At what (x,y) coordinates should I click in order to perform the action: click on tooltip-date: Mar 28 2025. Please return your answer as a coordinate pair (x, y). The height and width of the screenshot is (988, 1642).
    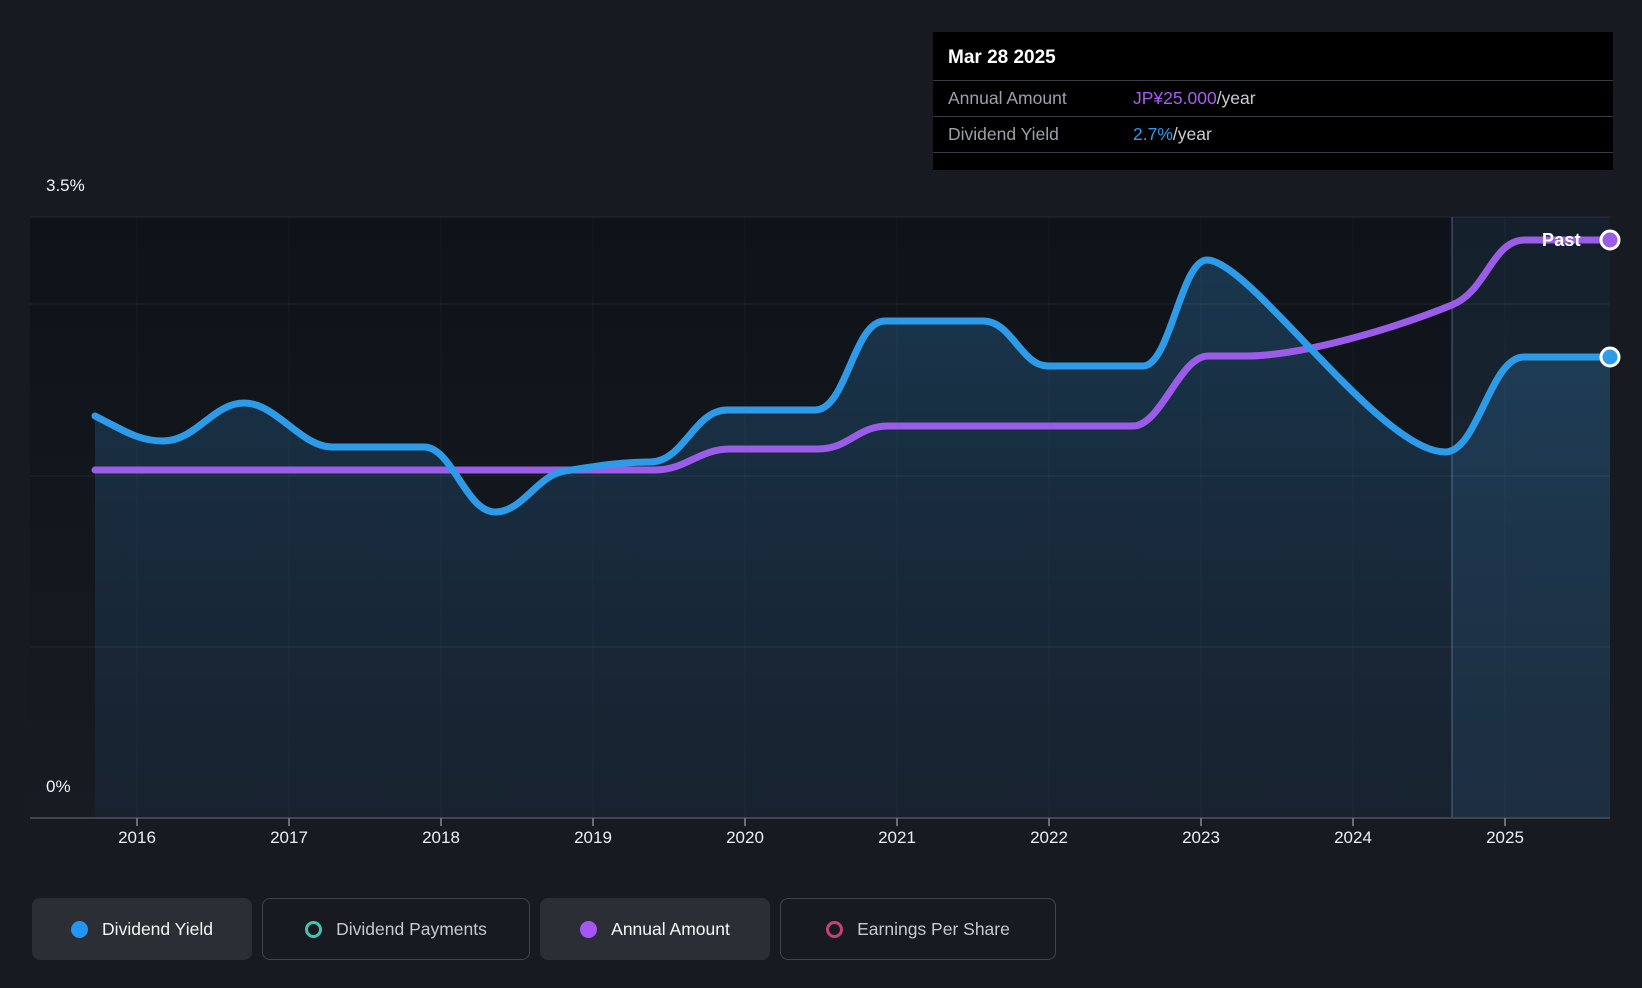
    Looking at the image, I should click on (1002, 57).